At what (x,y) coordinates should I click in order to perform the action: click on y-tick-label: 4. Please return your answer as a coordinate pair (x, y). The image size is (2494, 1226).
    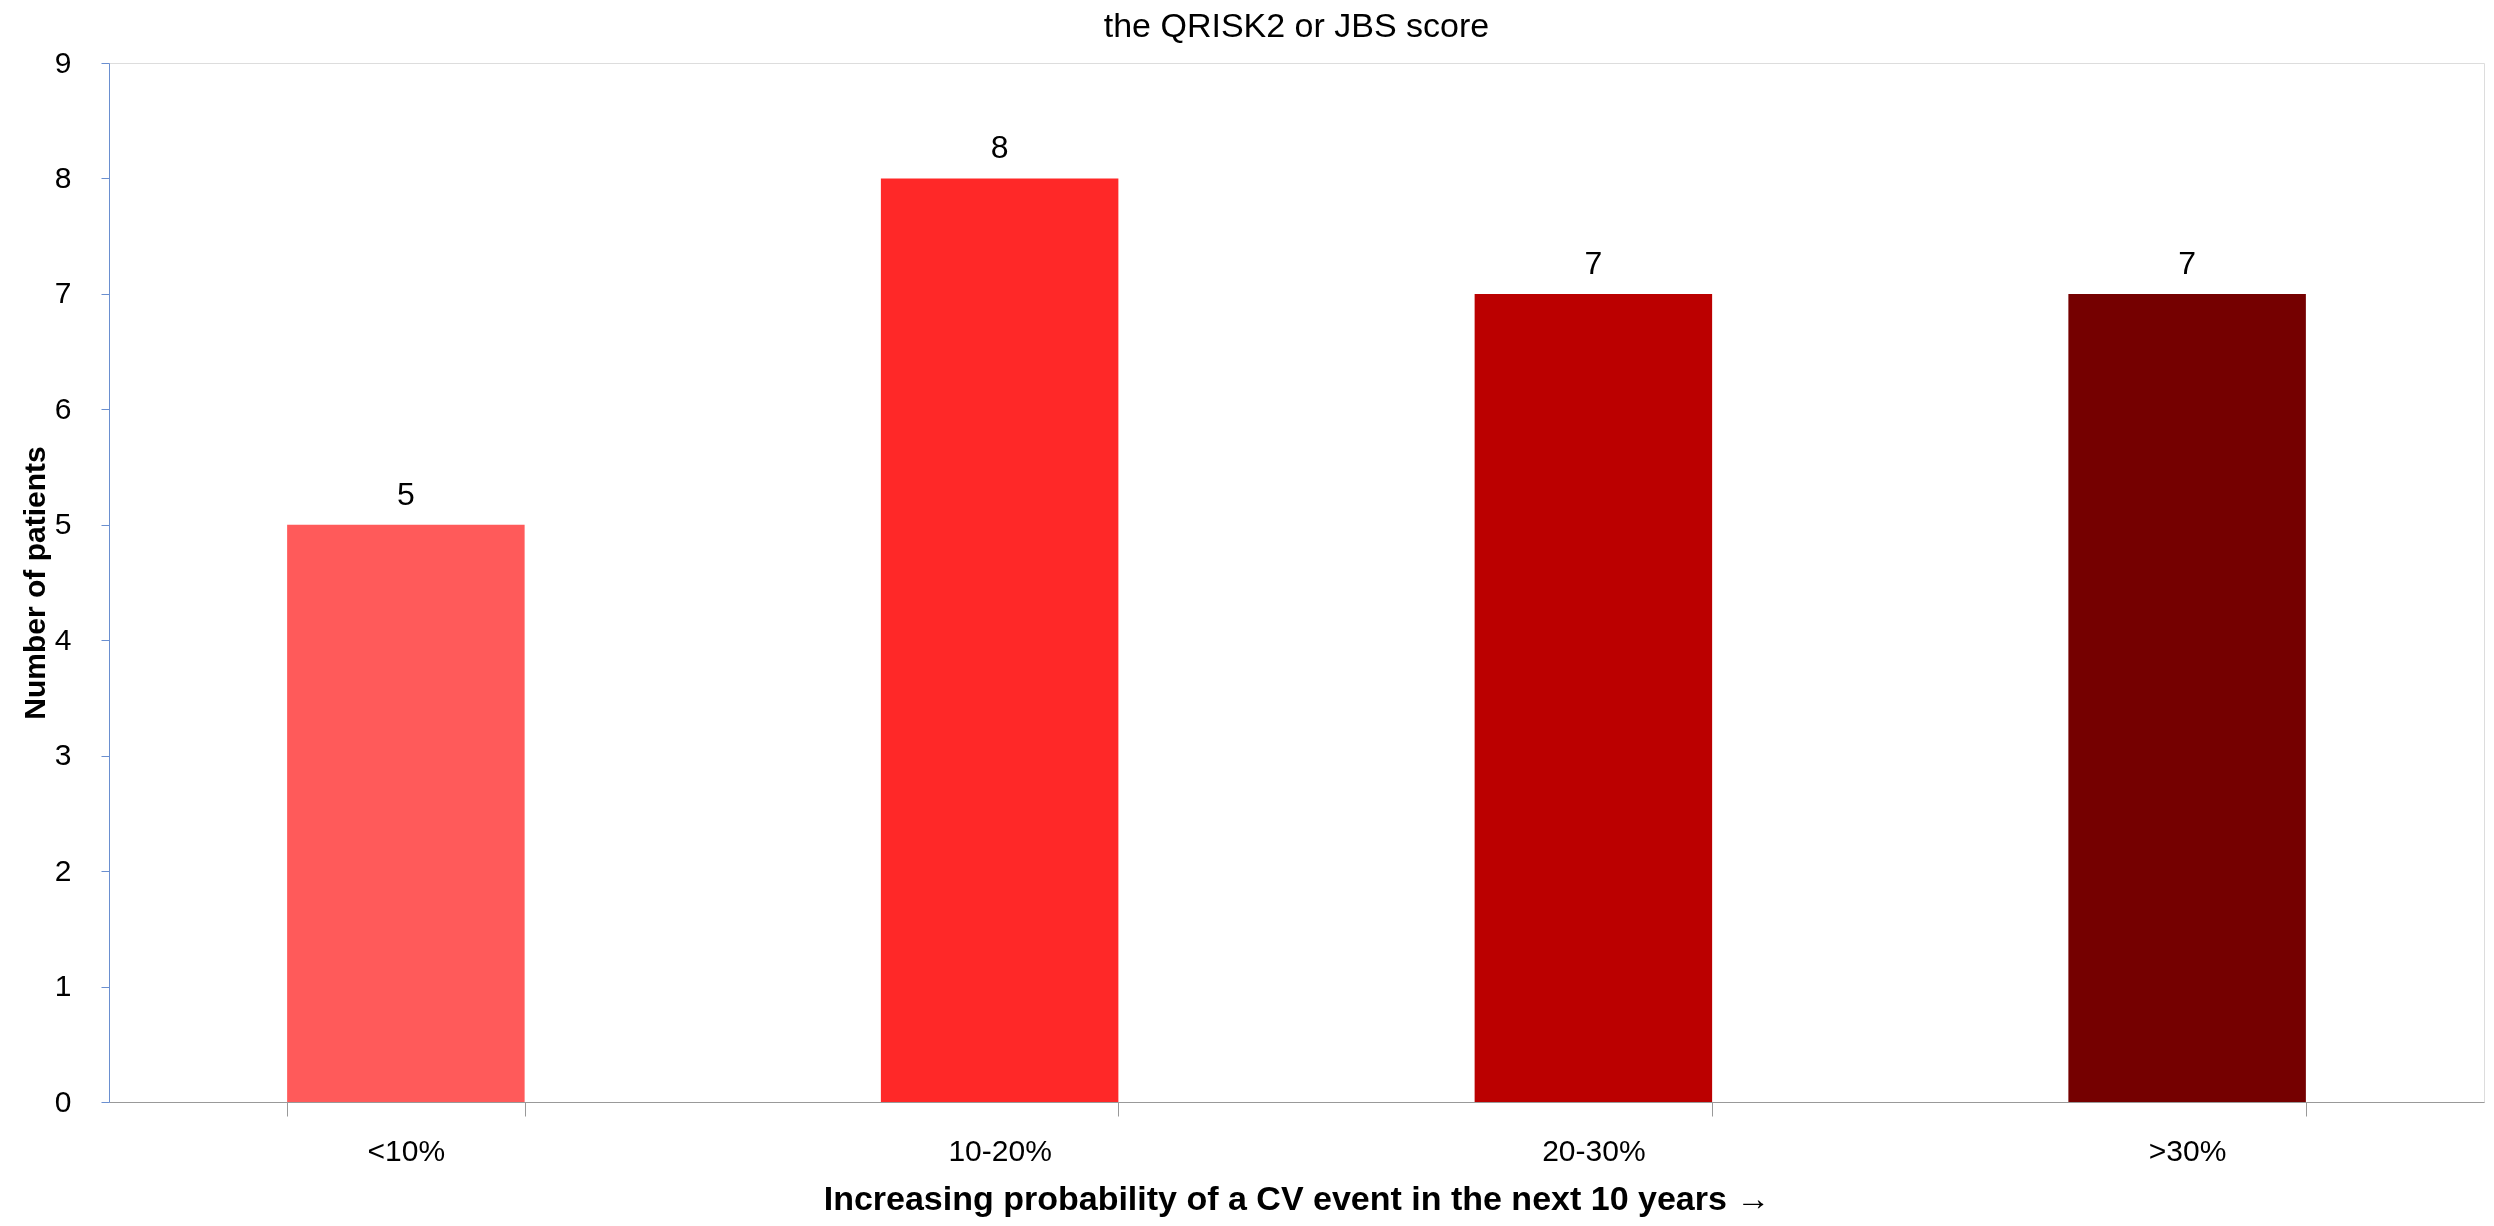
    Looking at the image, I should click on (63, 639).